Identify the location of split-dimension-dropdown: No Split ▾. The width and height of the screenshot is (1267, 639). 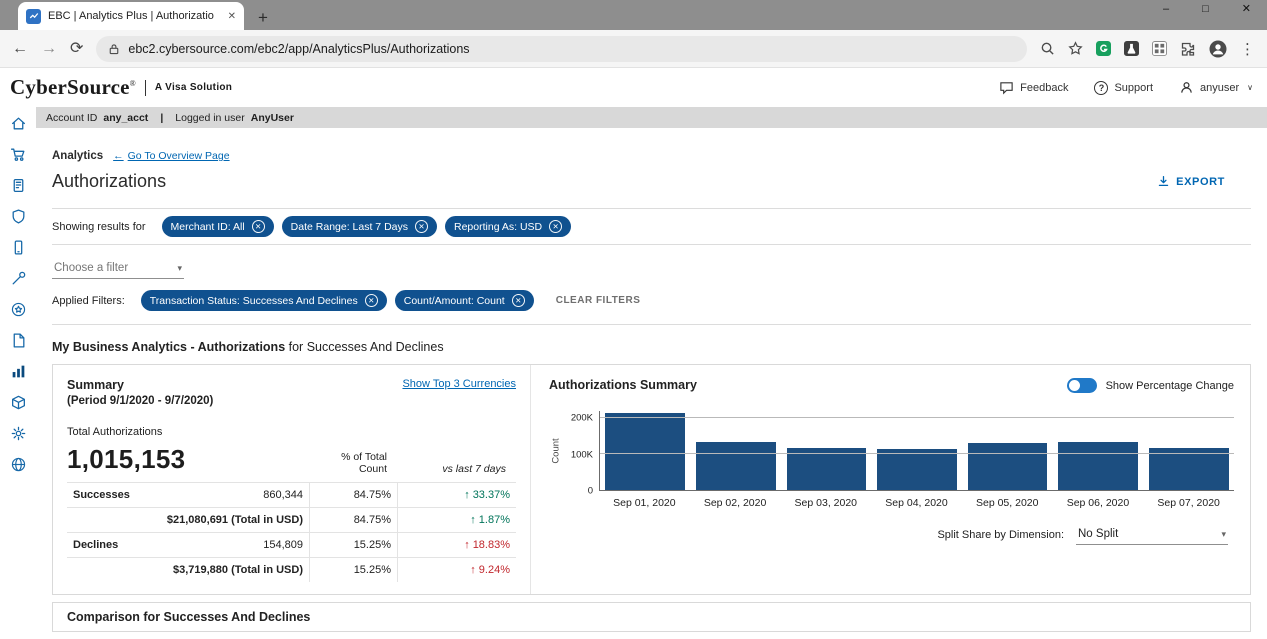
(1152, 535).